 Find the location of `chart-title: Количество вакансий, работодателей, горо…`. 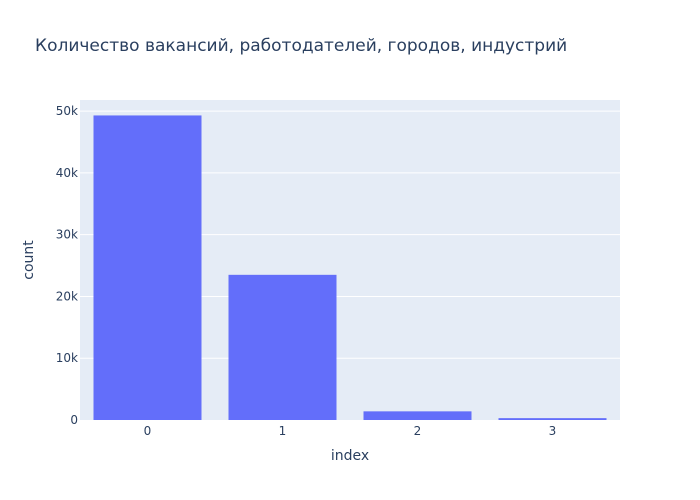

chart-title: Количество вакансий, работодателей, горо… is located at coordinates (301, 46).